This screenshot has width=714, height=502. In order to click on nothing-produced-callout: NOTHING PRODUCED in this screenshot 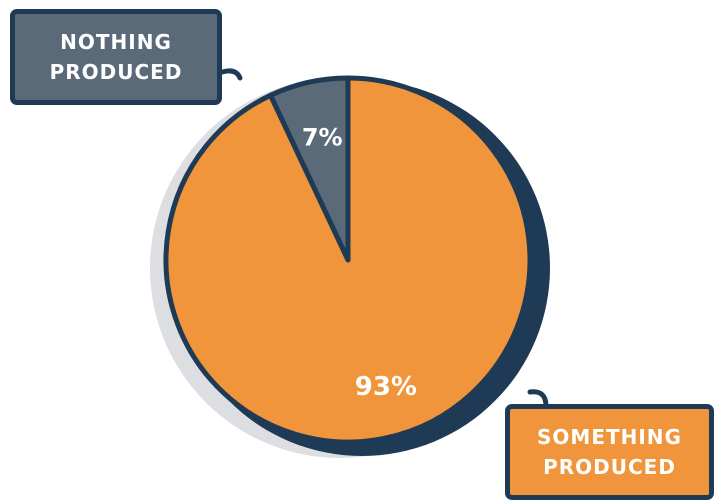, I will do `click(116, 57)`.